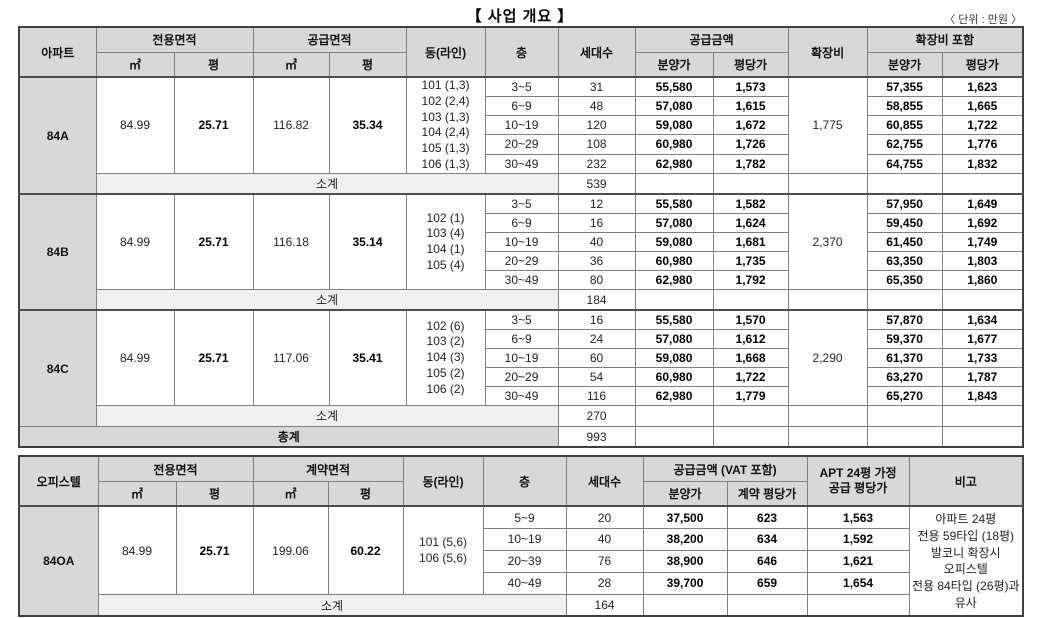 The width and height of the screenshot is (1040, 618). Describe the element at coordinates (904, 203) in the screenshot. I see `exp-sale-price-cell: 57,950` at that location.